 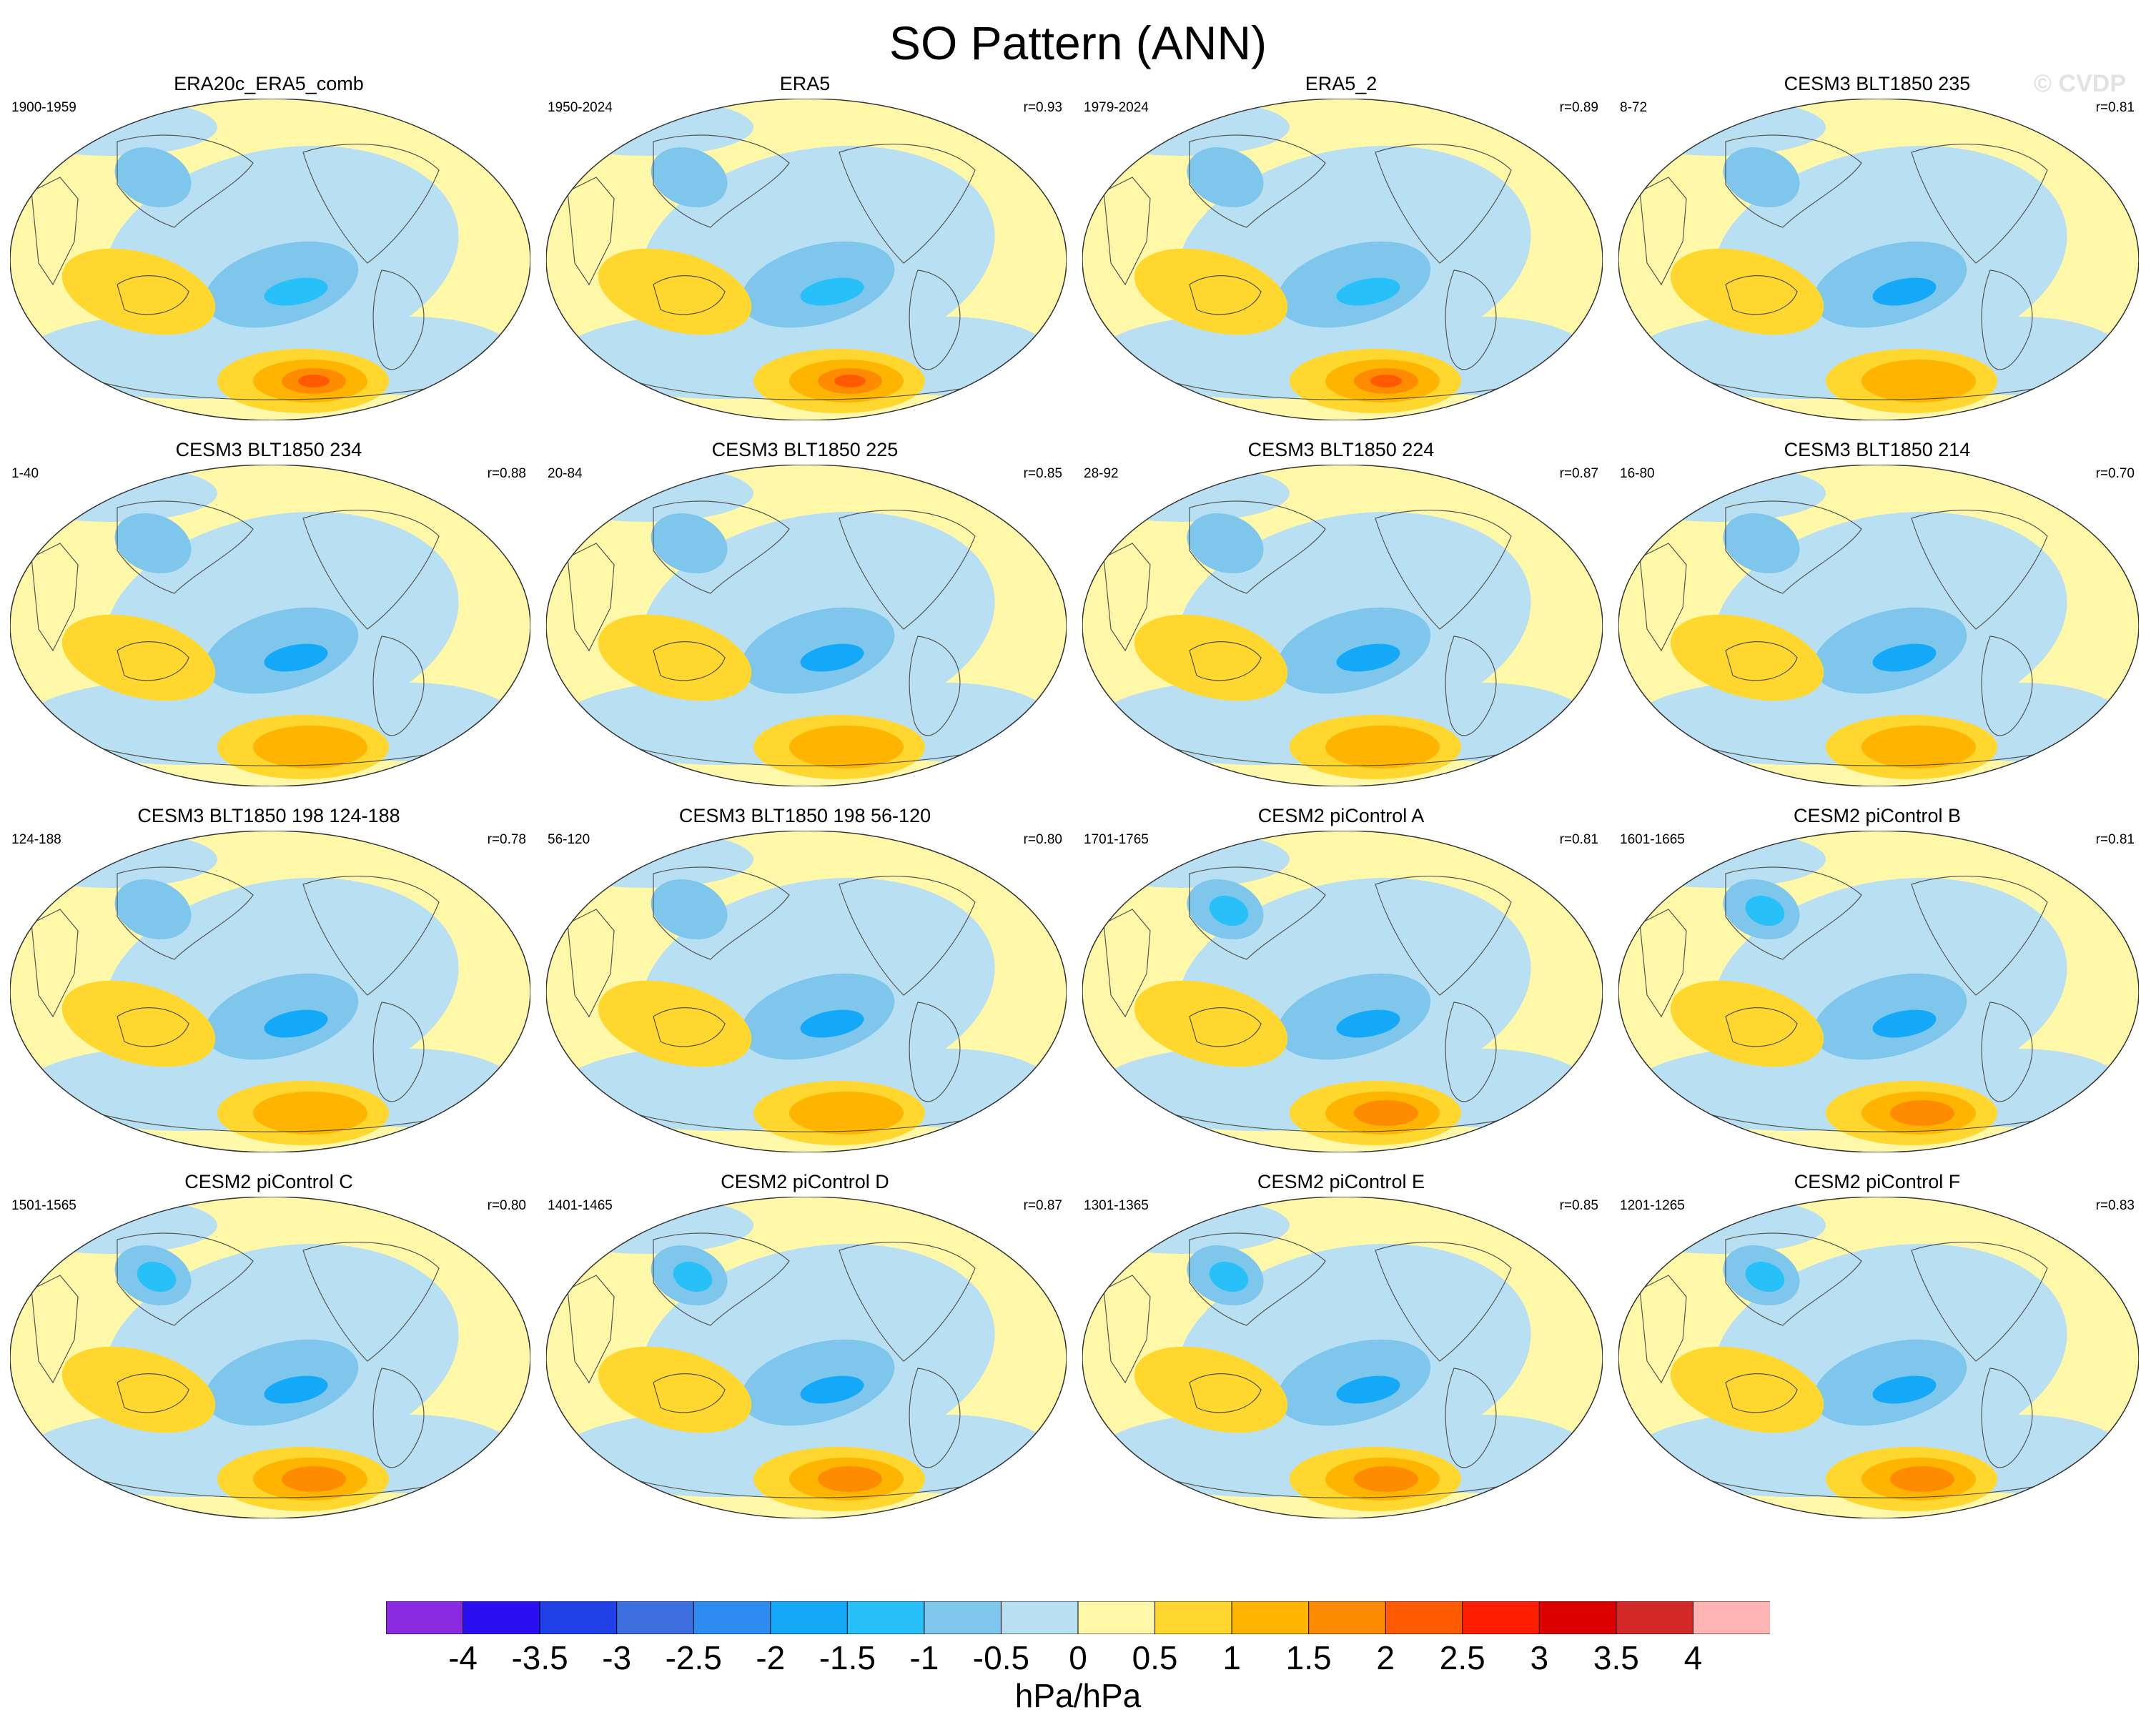 What do you see at coordinates (2080, 83) in the screenshot?
I see `cvdp-watermark: © CVDP` at bounding box center [2080, 83].